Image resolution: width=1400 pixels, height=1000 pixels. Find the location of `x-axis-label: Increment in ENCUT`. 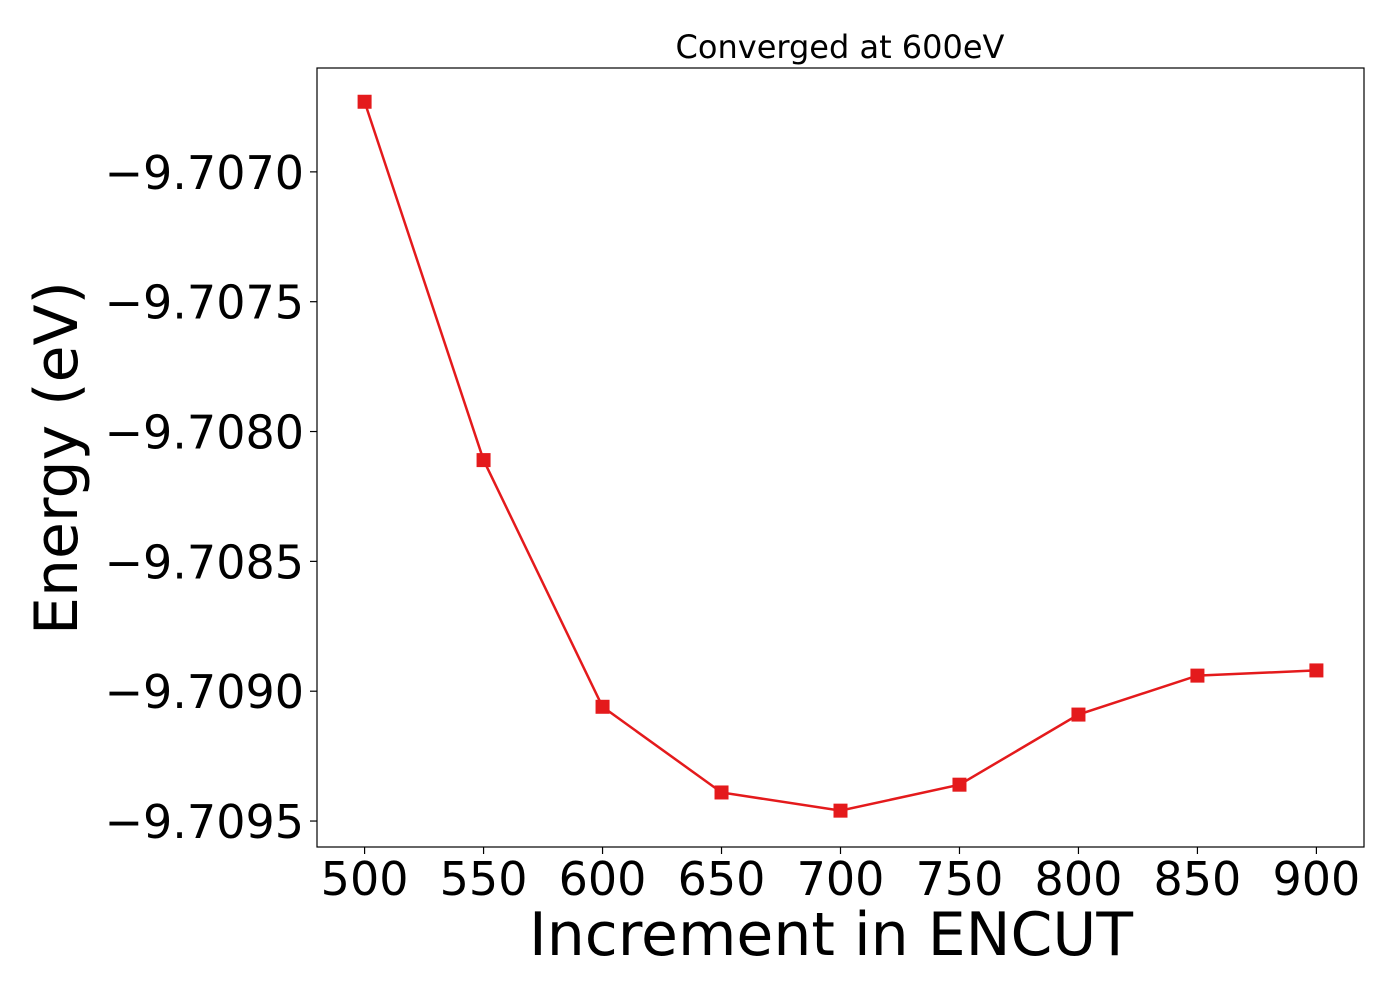

x-axis-label: Increment in ENCUT is located at coordinates (831, 935).